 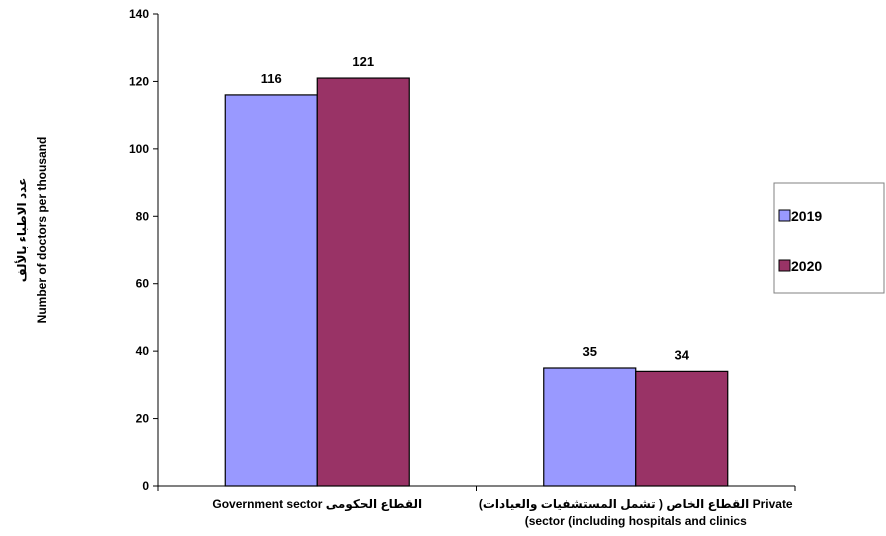 What do you see at coordinates (271, 78) in the screenshot?
I see `data-label-2019-0: 116` at bounding box center [271, 78].